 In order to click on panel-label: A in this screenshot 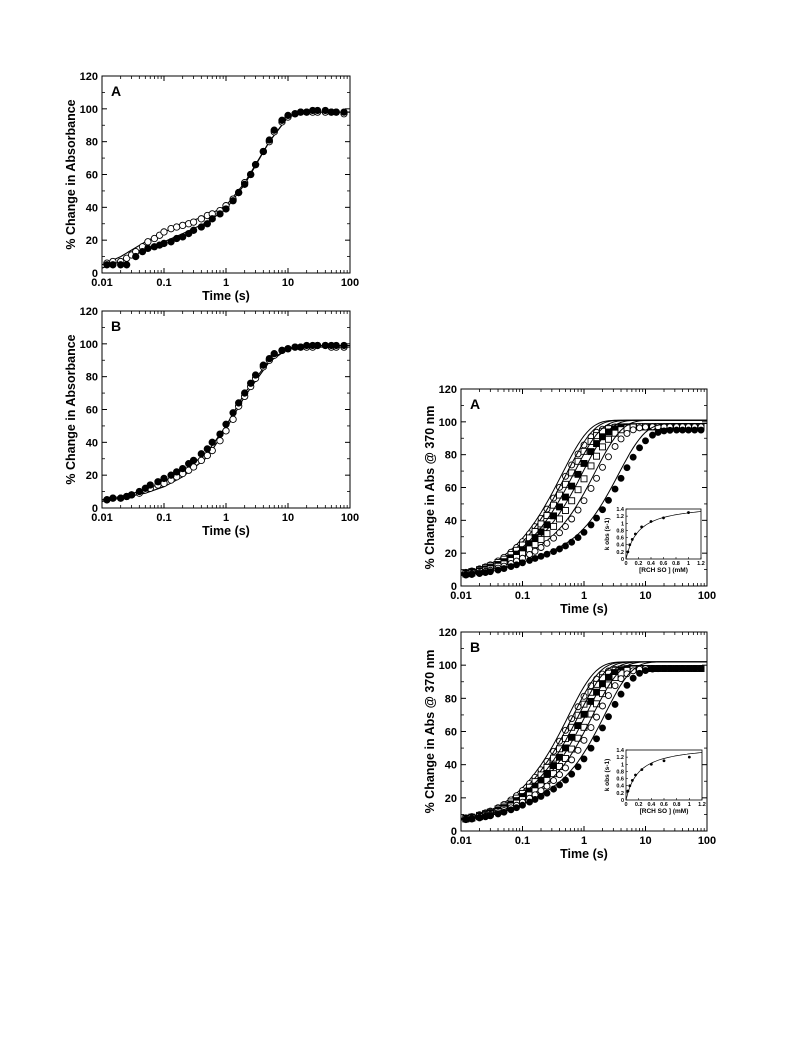, I will do `click(475, 404)`.